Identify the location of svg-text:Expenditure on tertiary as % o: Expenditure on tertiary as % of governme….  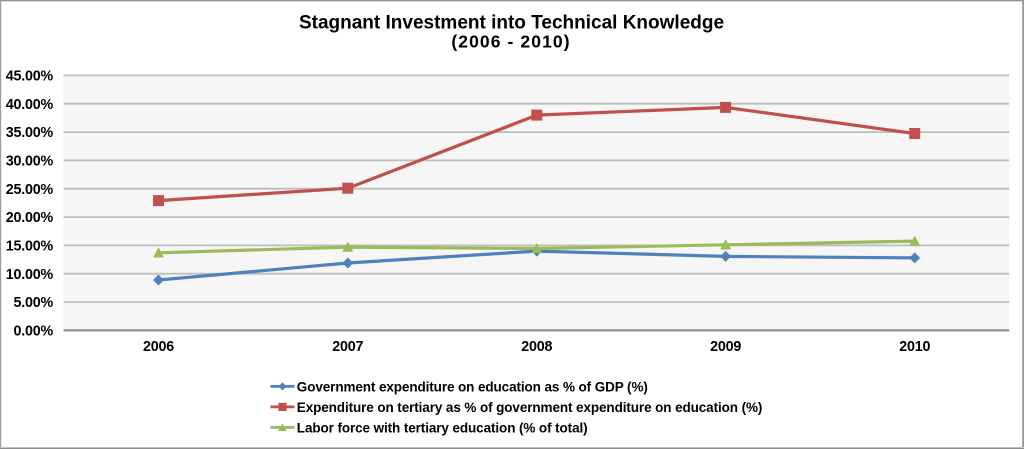
(529, 407).